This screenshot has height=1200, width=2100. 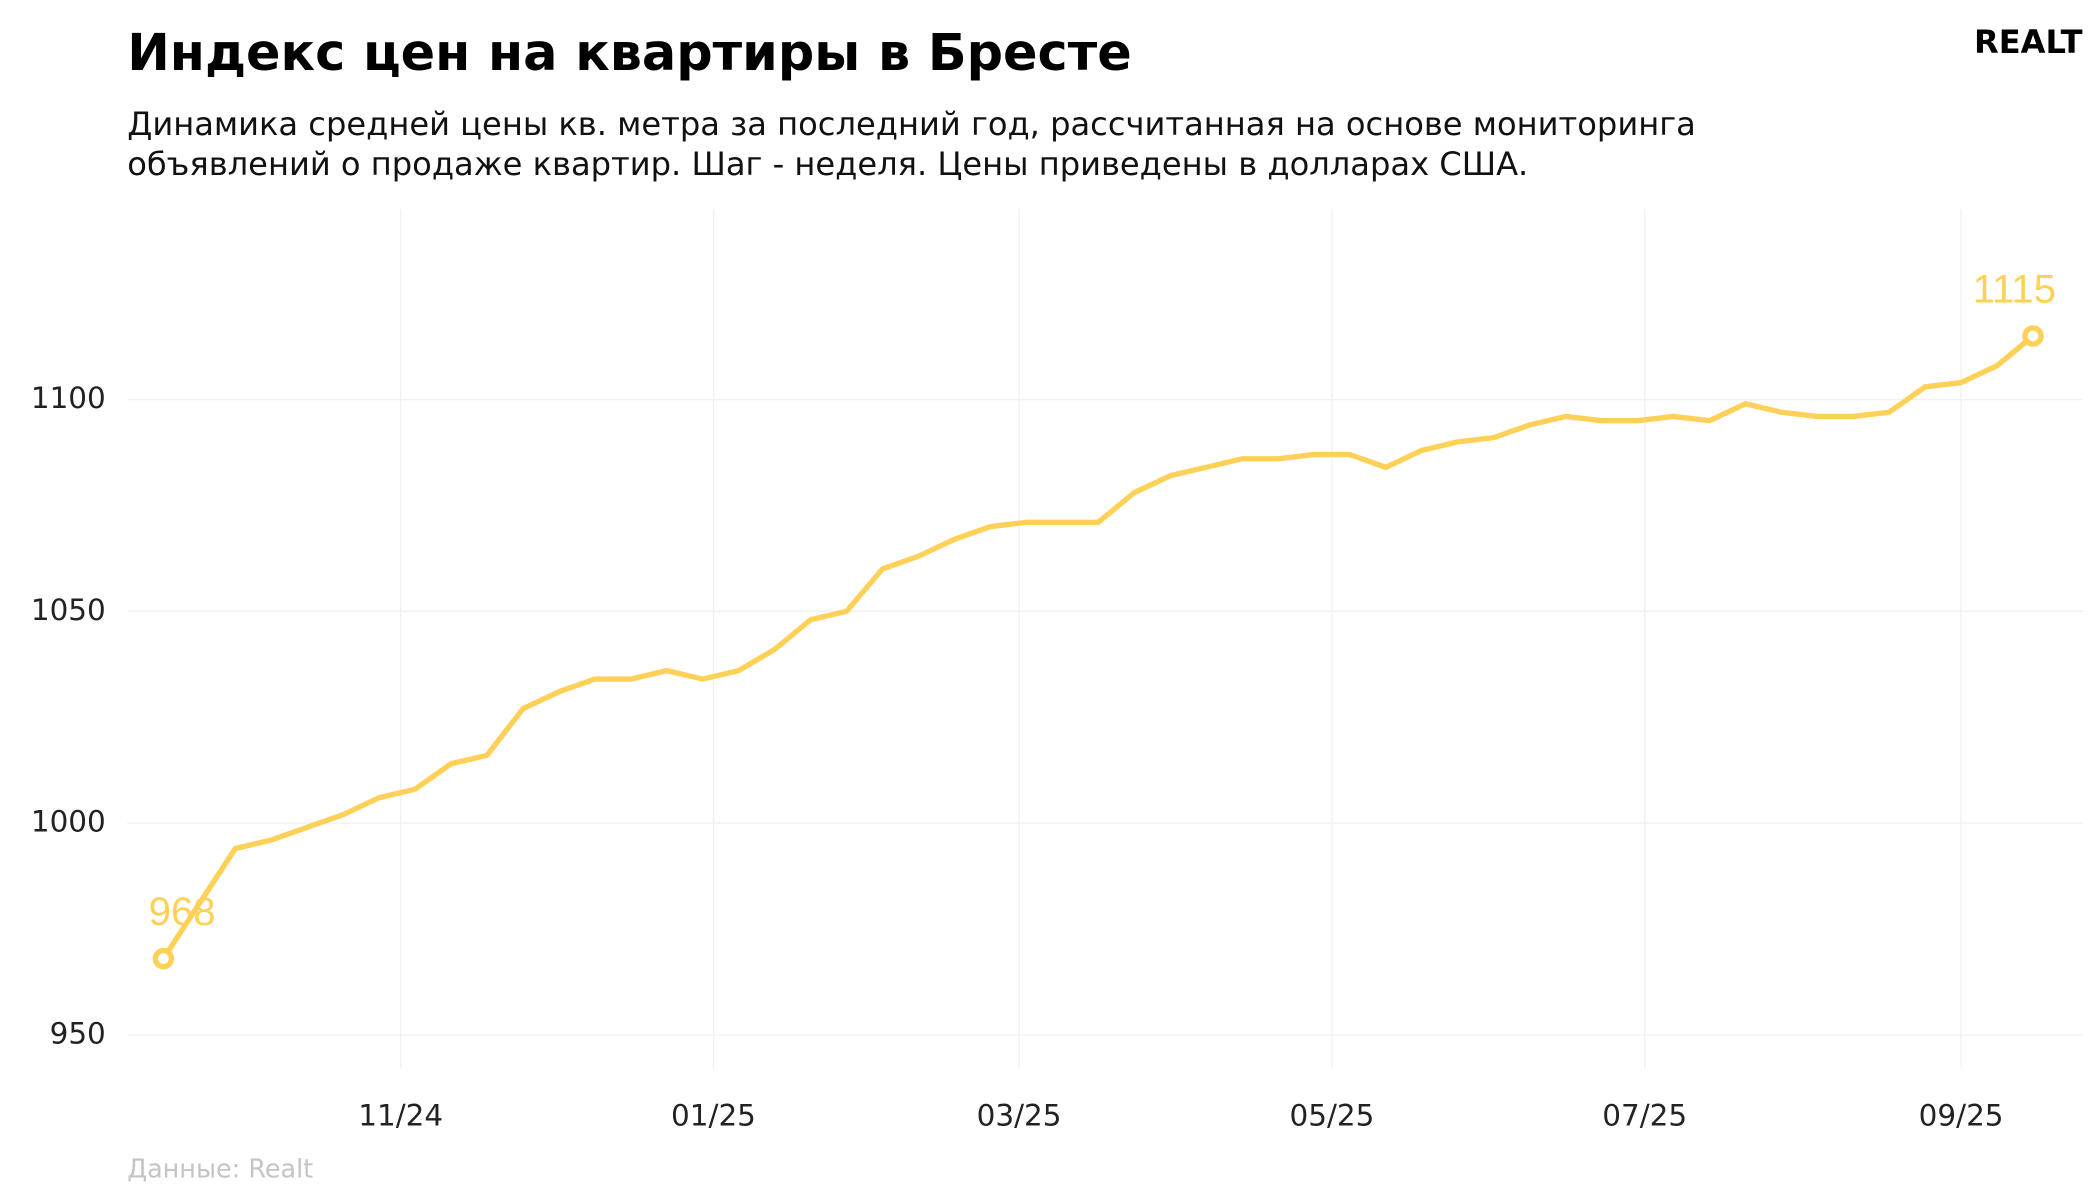 I want to click on data-label: 1115, so click(x=2014, y=288).